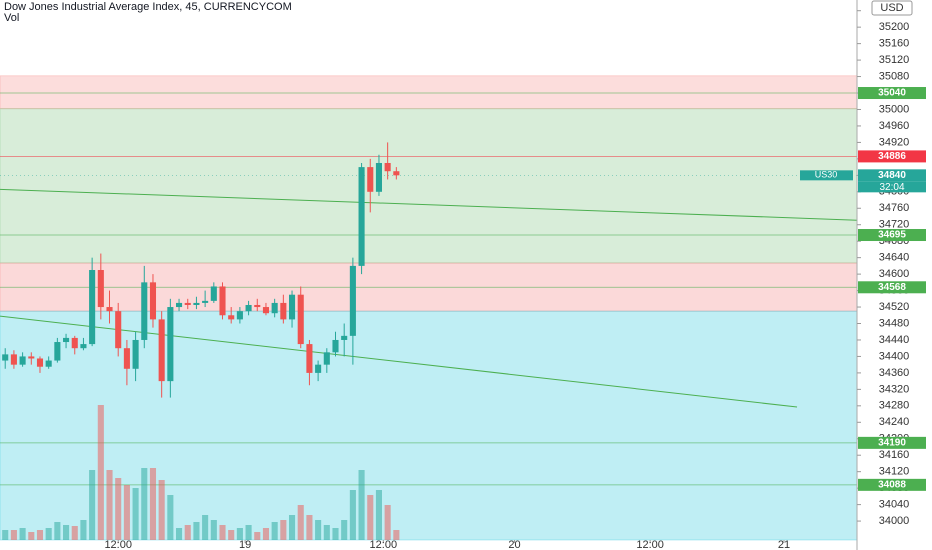  I want to click on x-tick-label: 20, so click(514, 544).